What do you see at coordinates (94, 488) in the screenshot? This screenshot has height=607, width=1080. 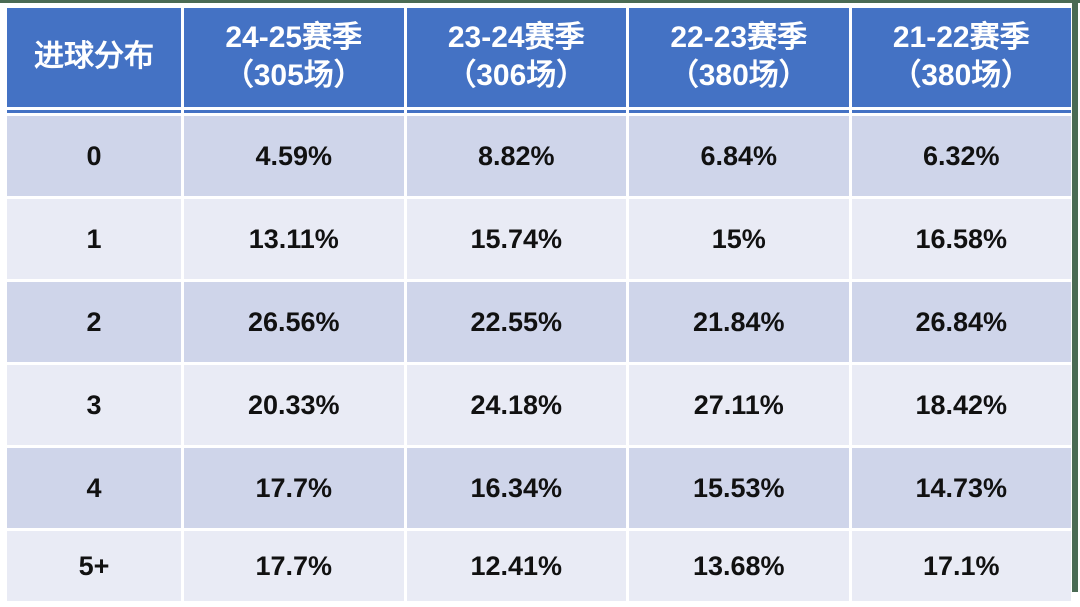 I see `row-label-4: 4` at bounding box center [94, 488].